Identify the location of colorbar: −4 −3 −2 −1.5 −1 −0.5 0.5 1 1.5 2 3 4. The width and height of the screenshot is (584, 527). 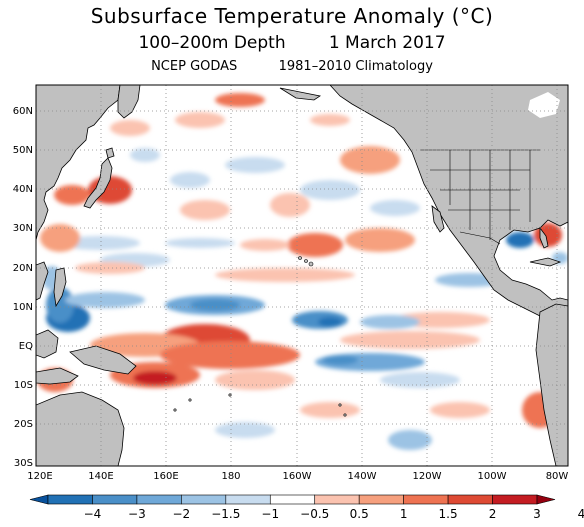
(306, 507).